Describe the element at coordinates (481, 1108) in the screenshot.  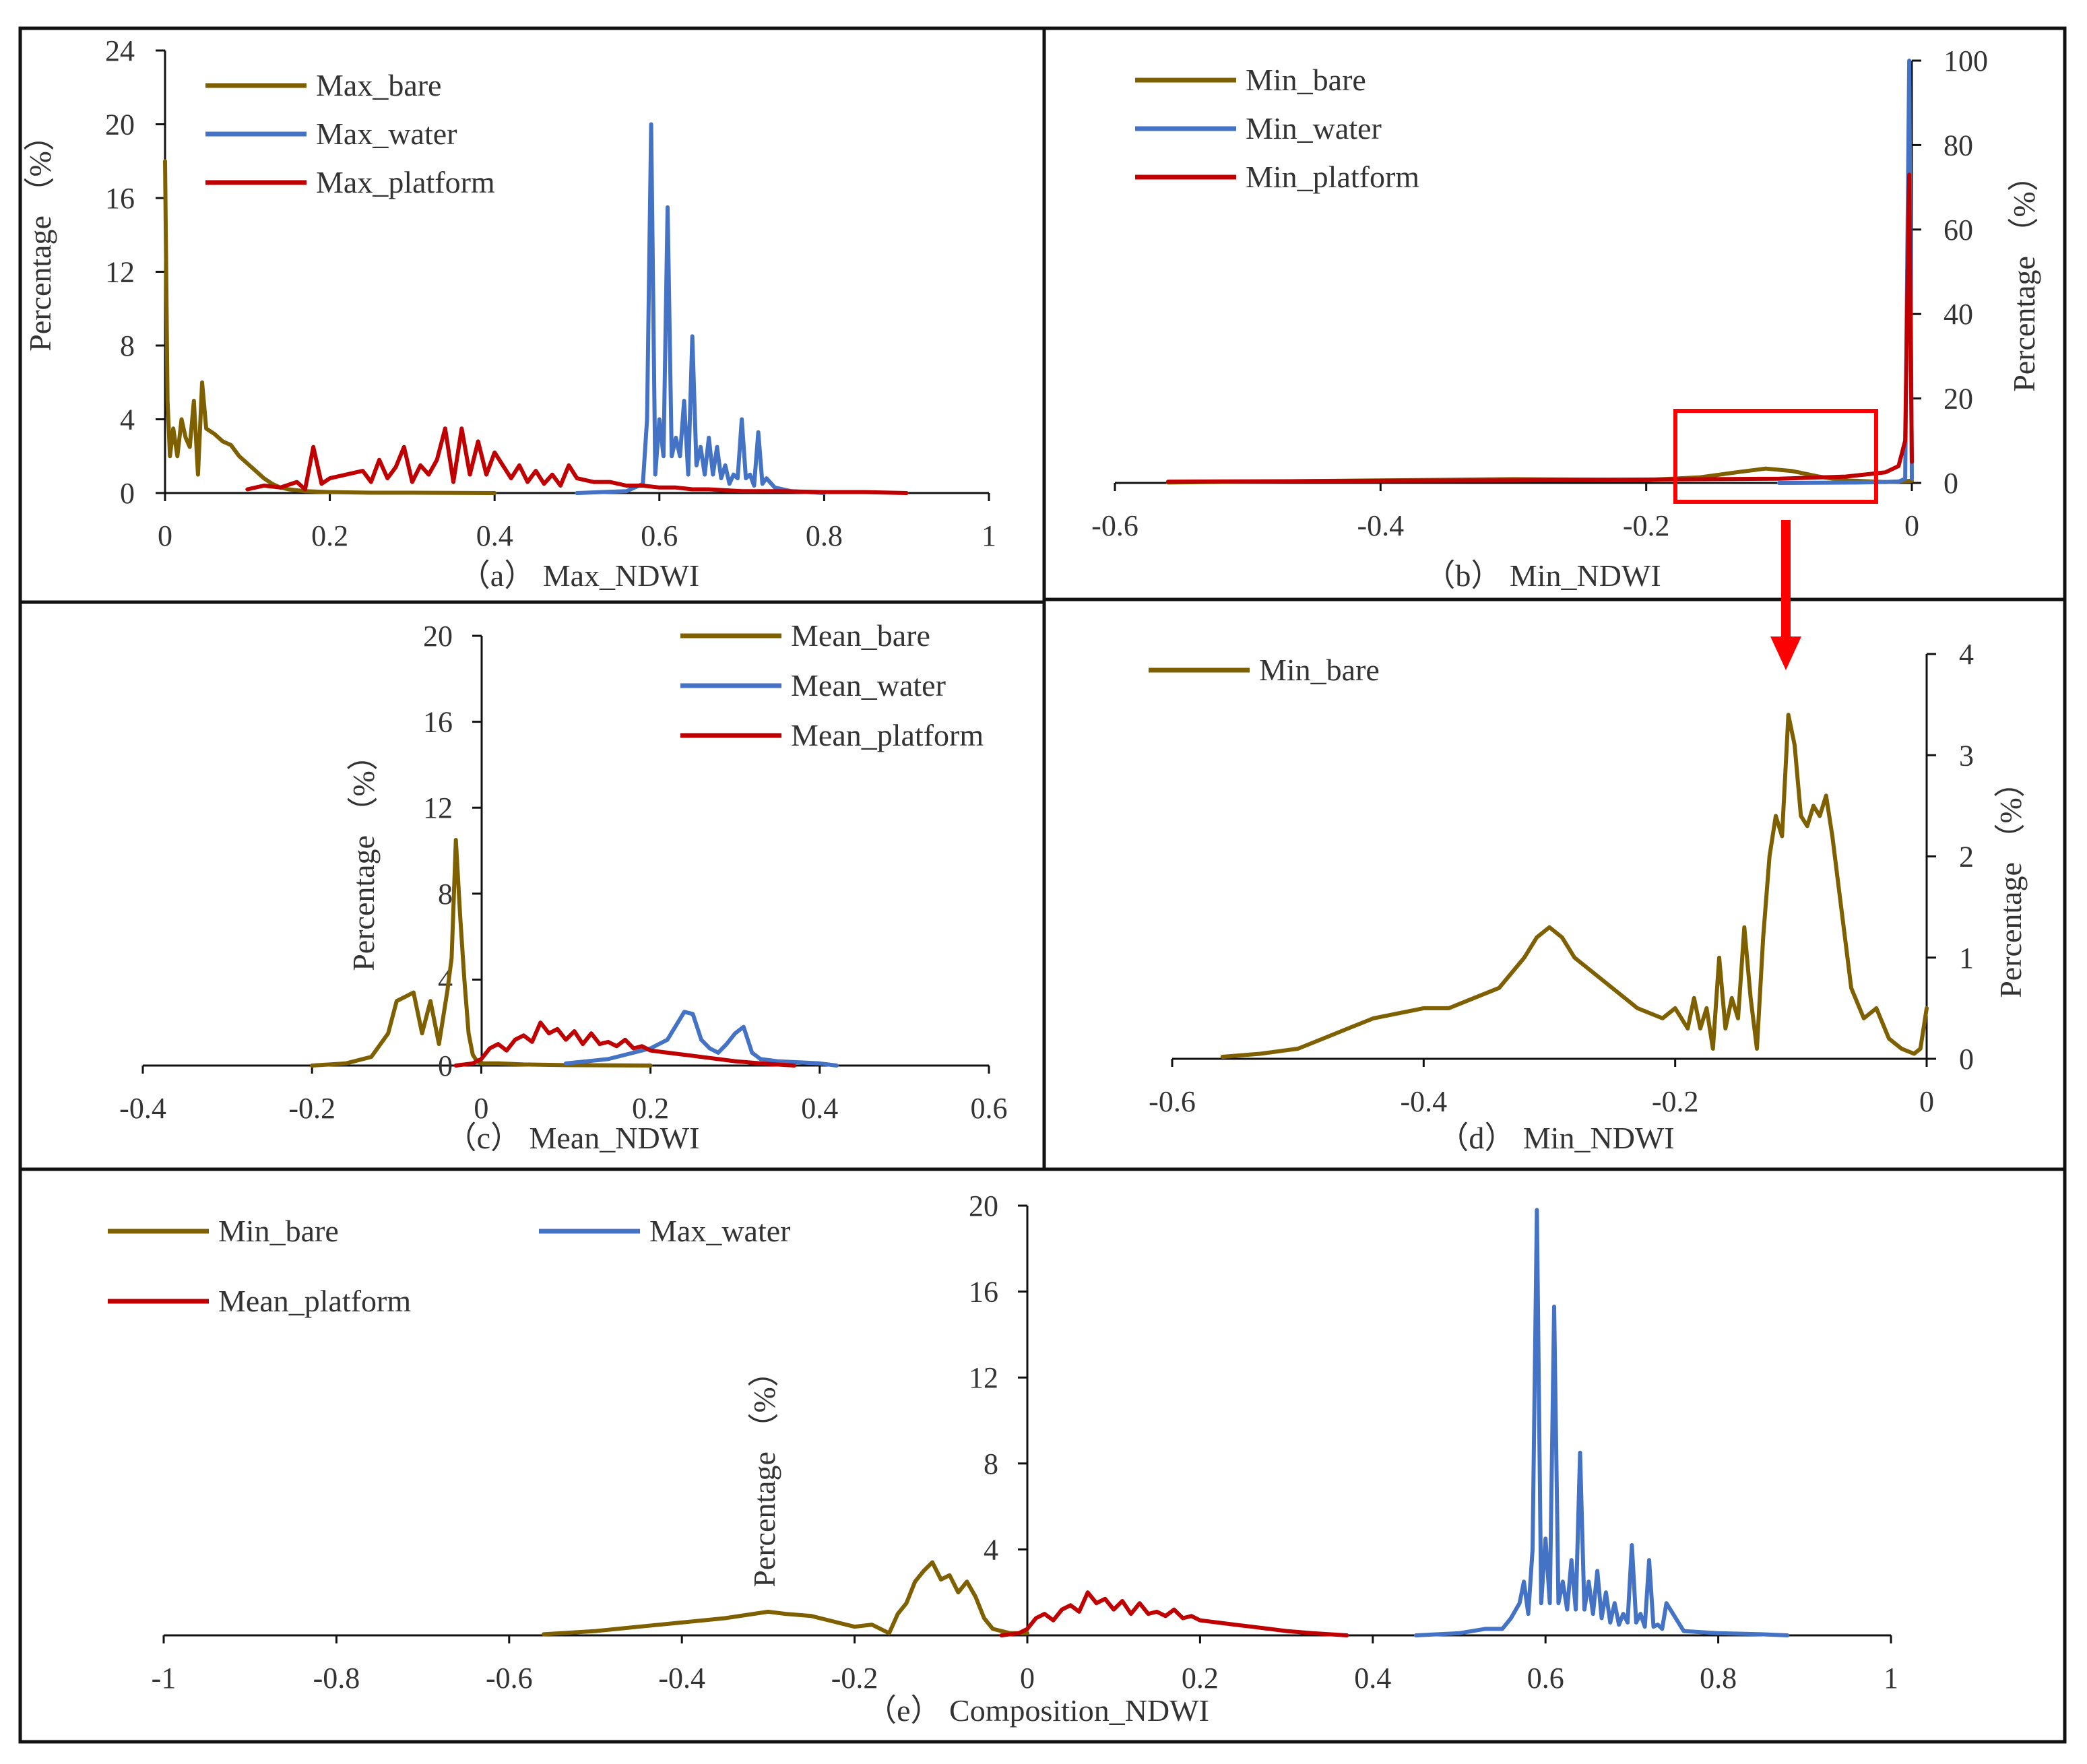
I see `chart-c-x-tick-label: 0` at that location.